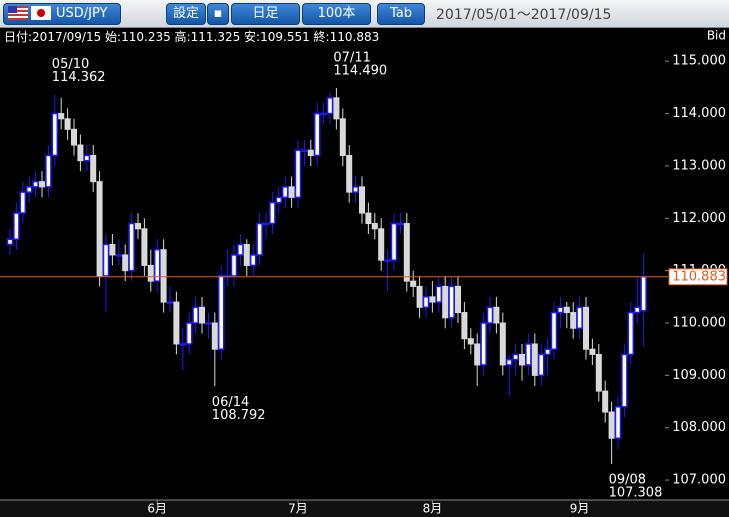 The width and height of the screenshot is (729, 517). I want to click on x-tick-label: 6月, so click(157, 509).